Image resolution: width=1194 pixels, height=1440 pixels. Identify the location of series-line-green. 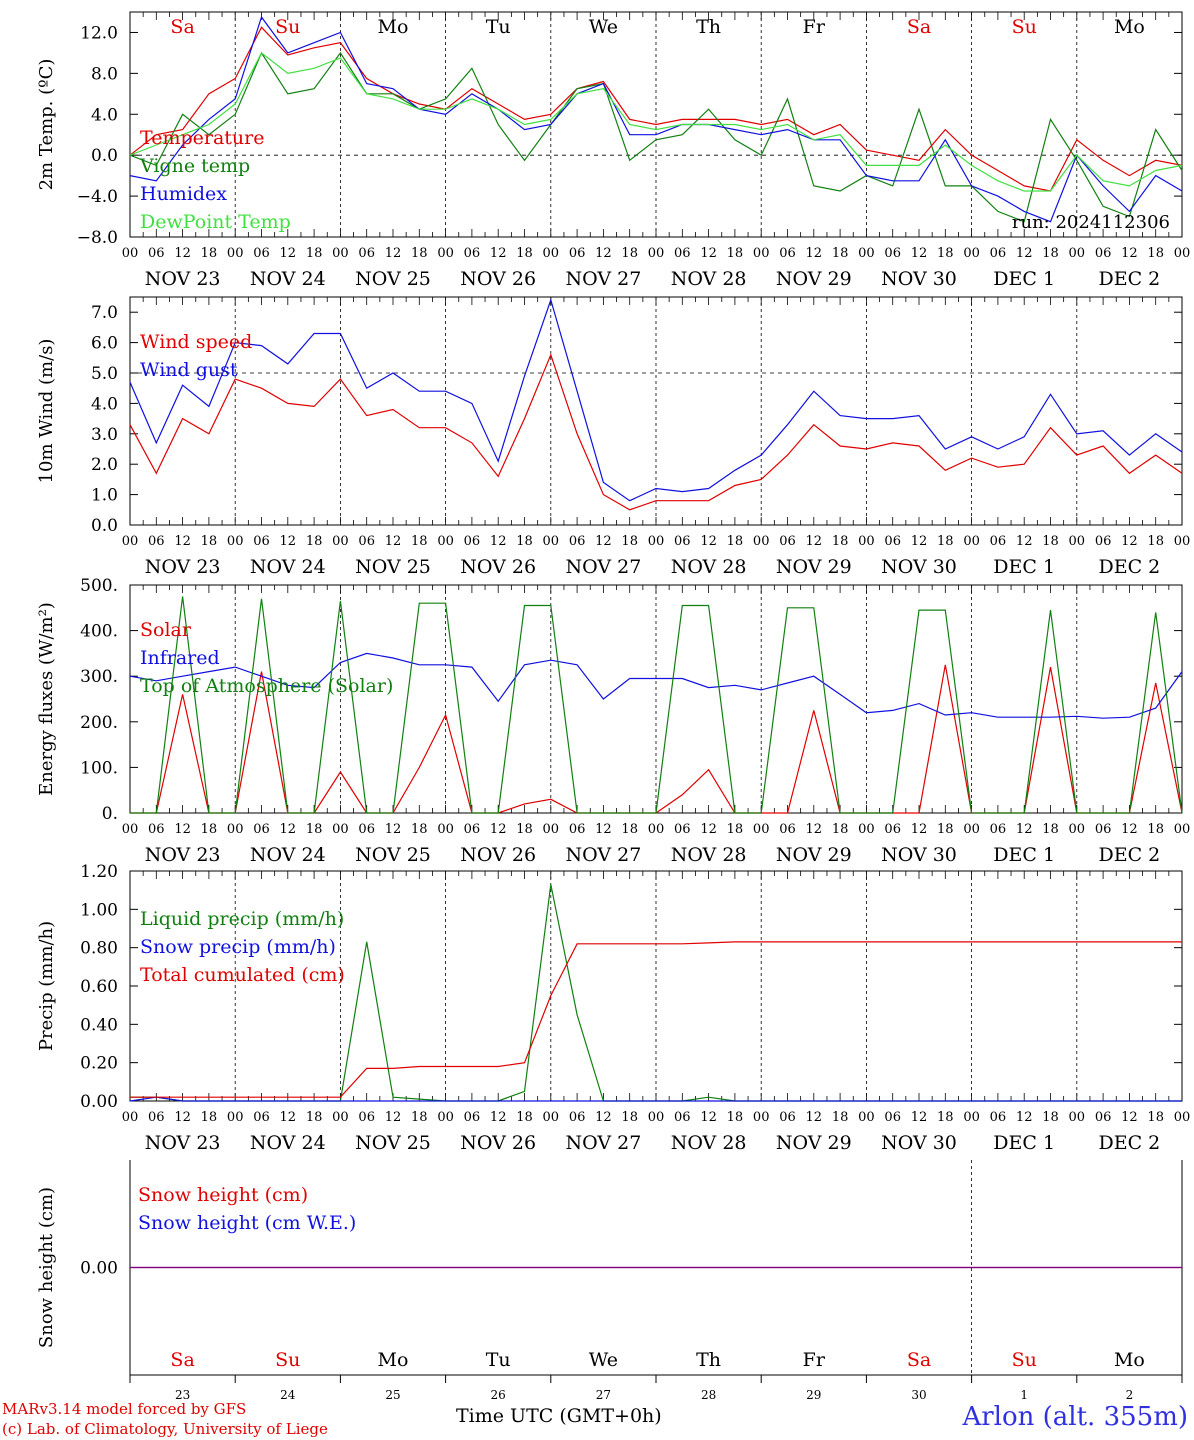
(656, 137).